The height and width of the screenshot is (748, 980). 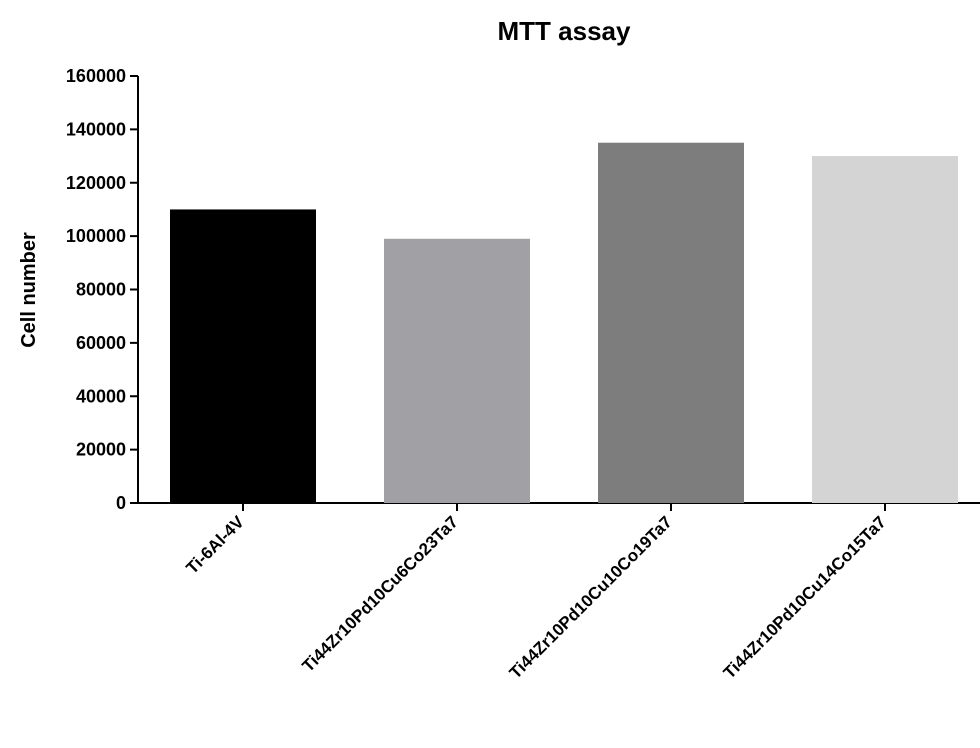 What do you see at coordinates (216, 545) in the screenshot?
I see `x-category-label: Ti-6Al-4V` at bounding box center [216, 545].